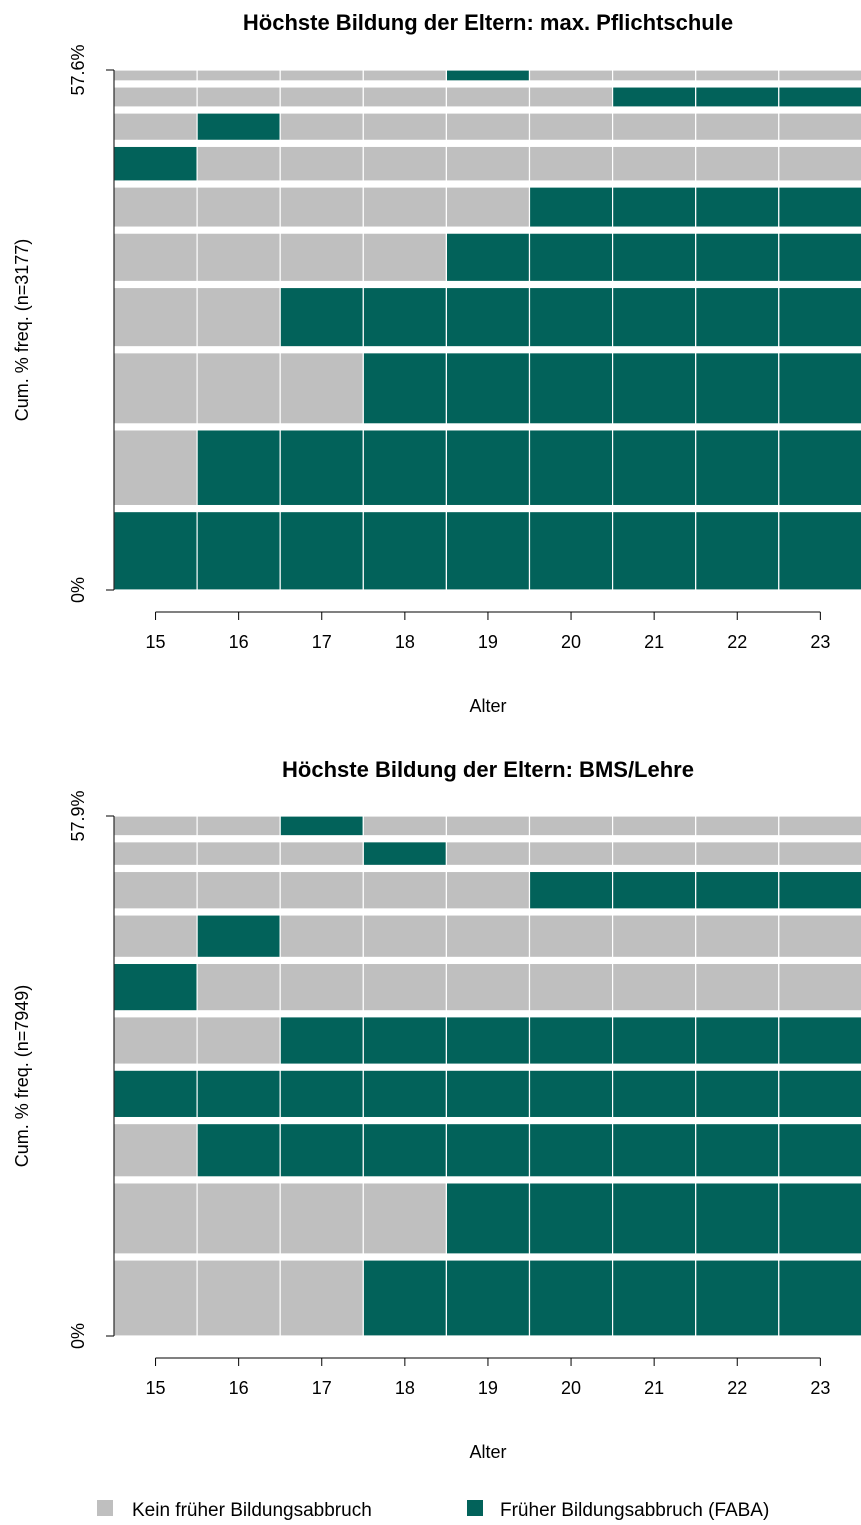 The height and width of the screenshot is (1525, 861). What do you see at coordinates (22, 330) in the screenshot?
I see `panel-1-y-axis-label: Cum. % freq. (n=3177)` at bounding box center [22, 330].